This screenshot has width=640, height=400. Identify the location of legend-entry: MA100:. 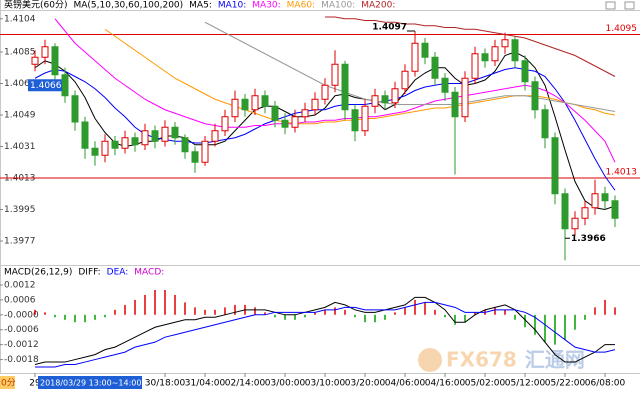
(338, 6).